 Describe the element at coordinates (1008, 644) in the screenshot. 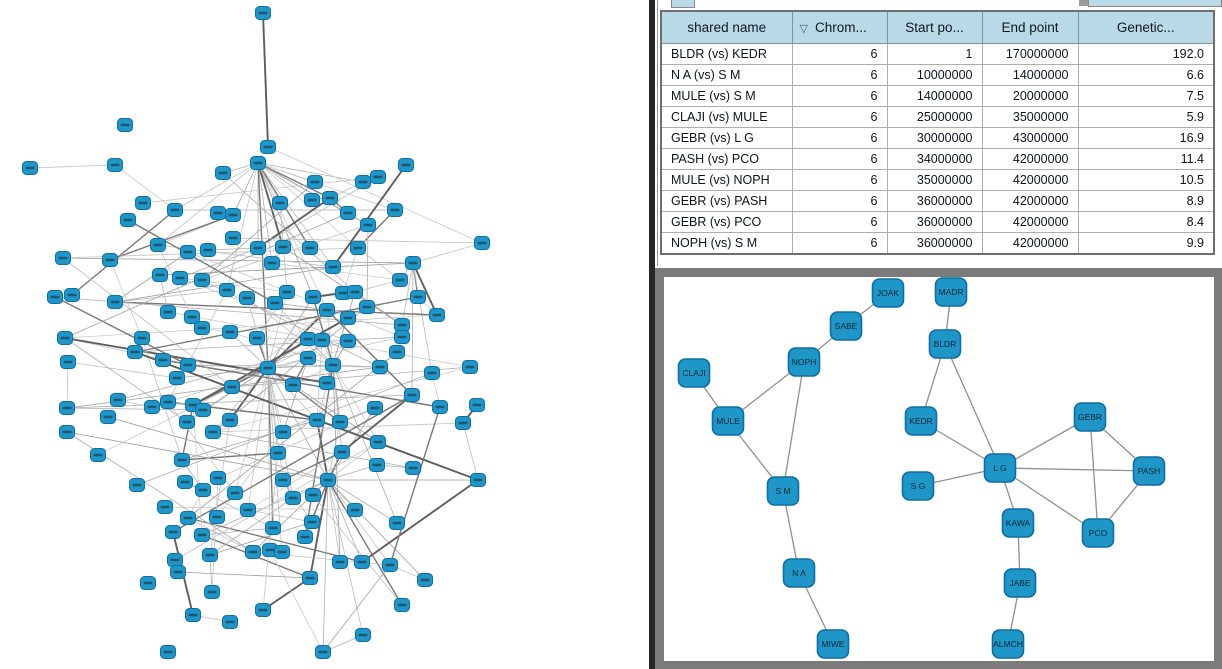

I see `graph-node: ALMCH` at that location.